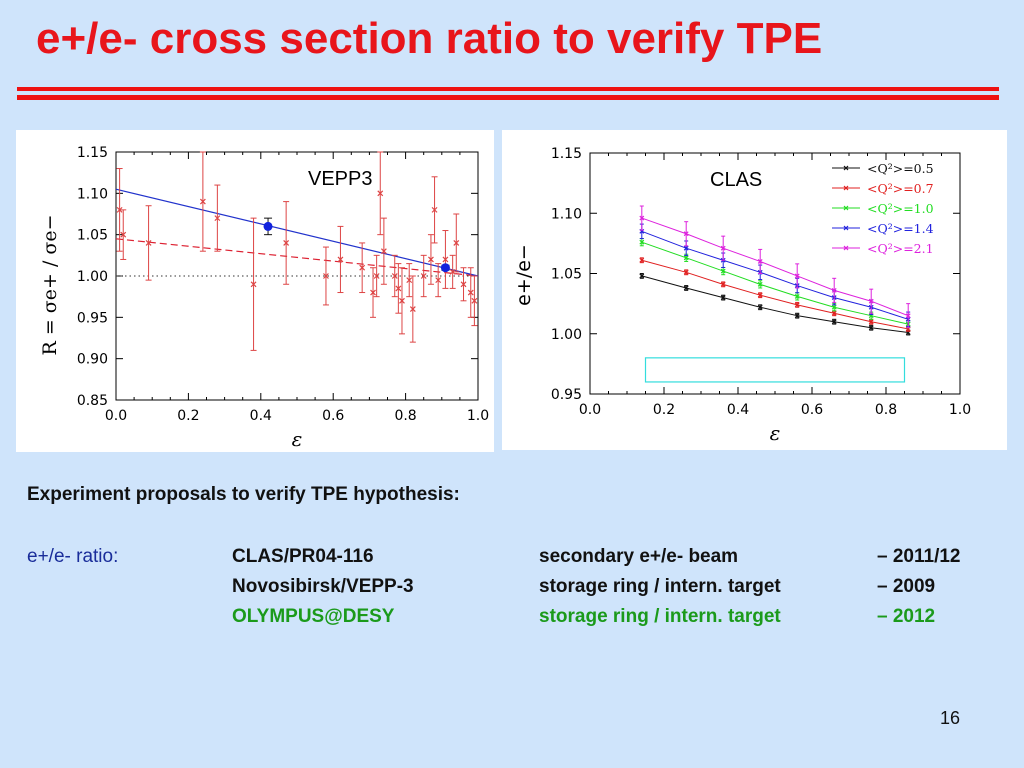 The height and width of the screenshot is (768, 1024). Describe the element at coordinates (340, 179) in the screenshot. I see `vepp3-label: VEPP3` at that location.